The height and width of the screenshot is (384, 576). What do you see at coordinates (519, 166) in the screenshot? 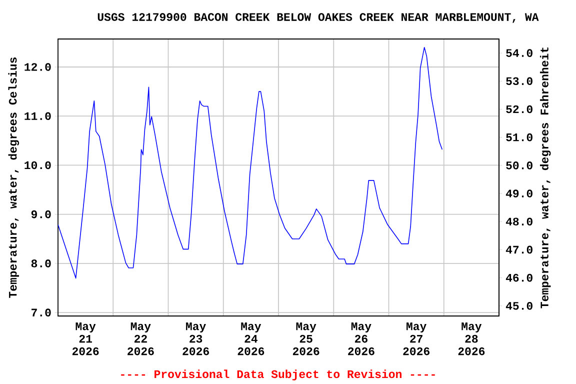
I see `y2-tick-label: 50.0` at bounding box center [519, 166].